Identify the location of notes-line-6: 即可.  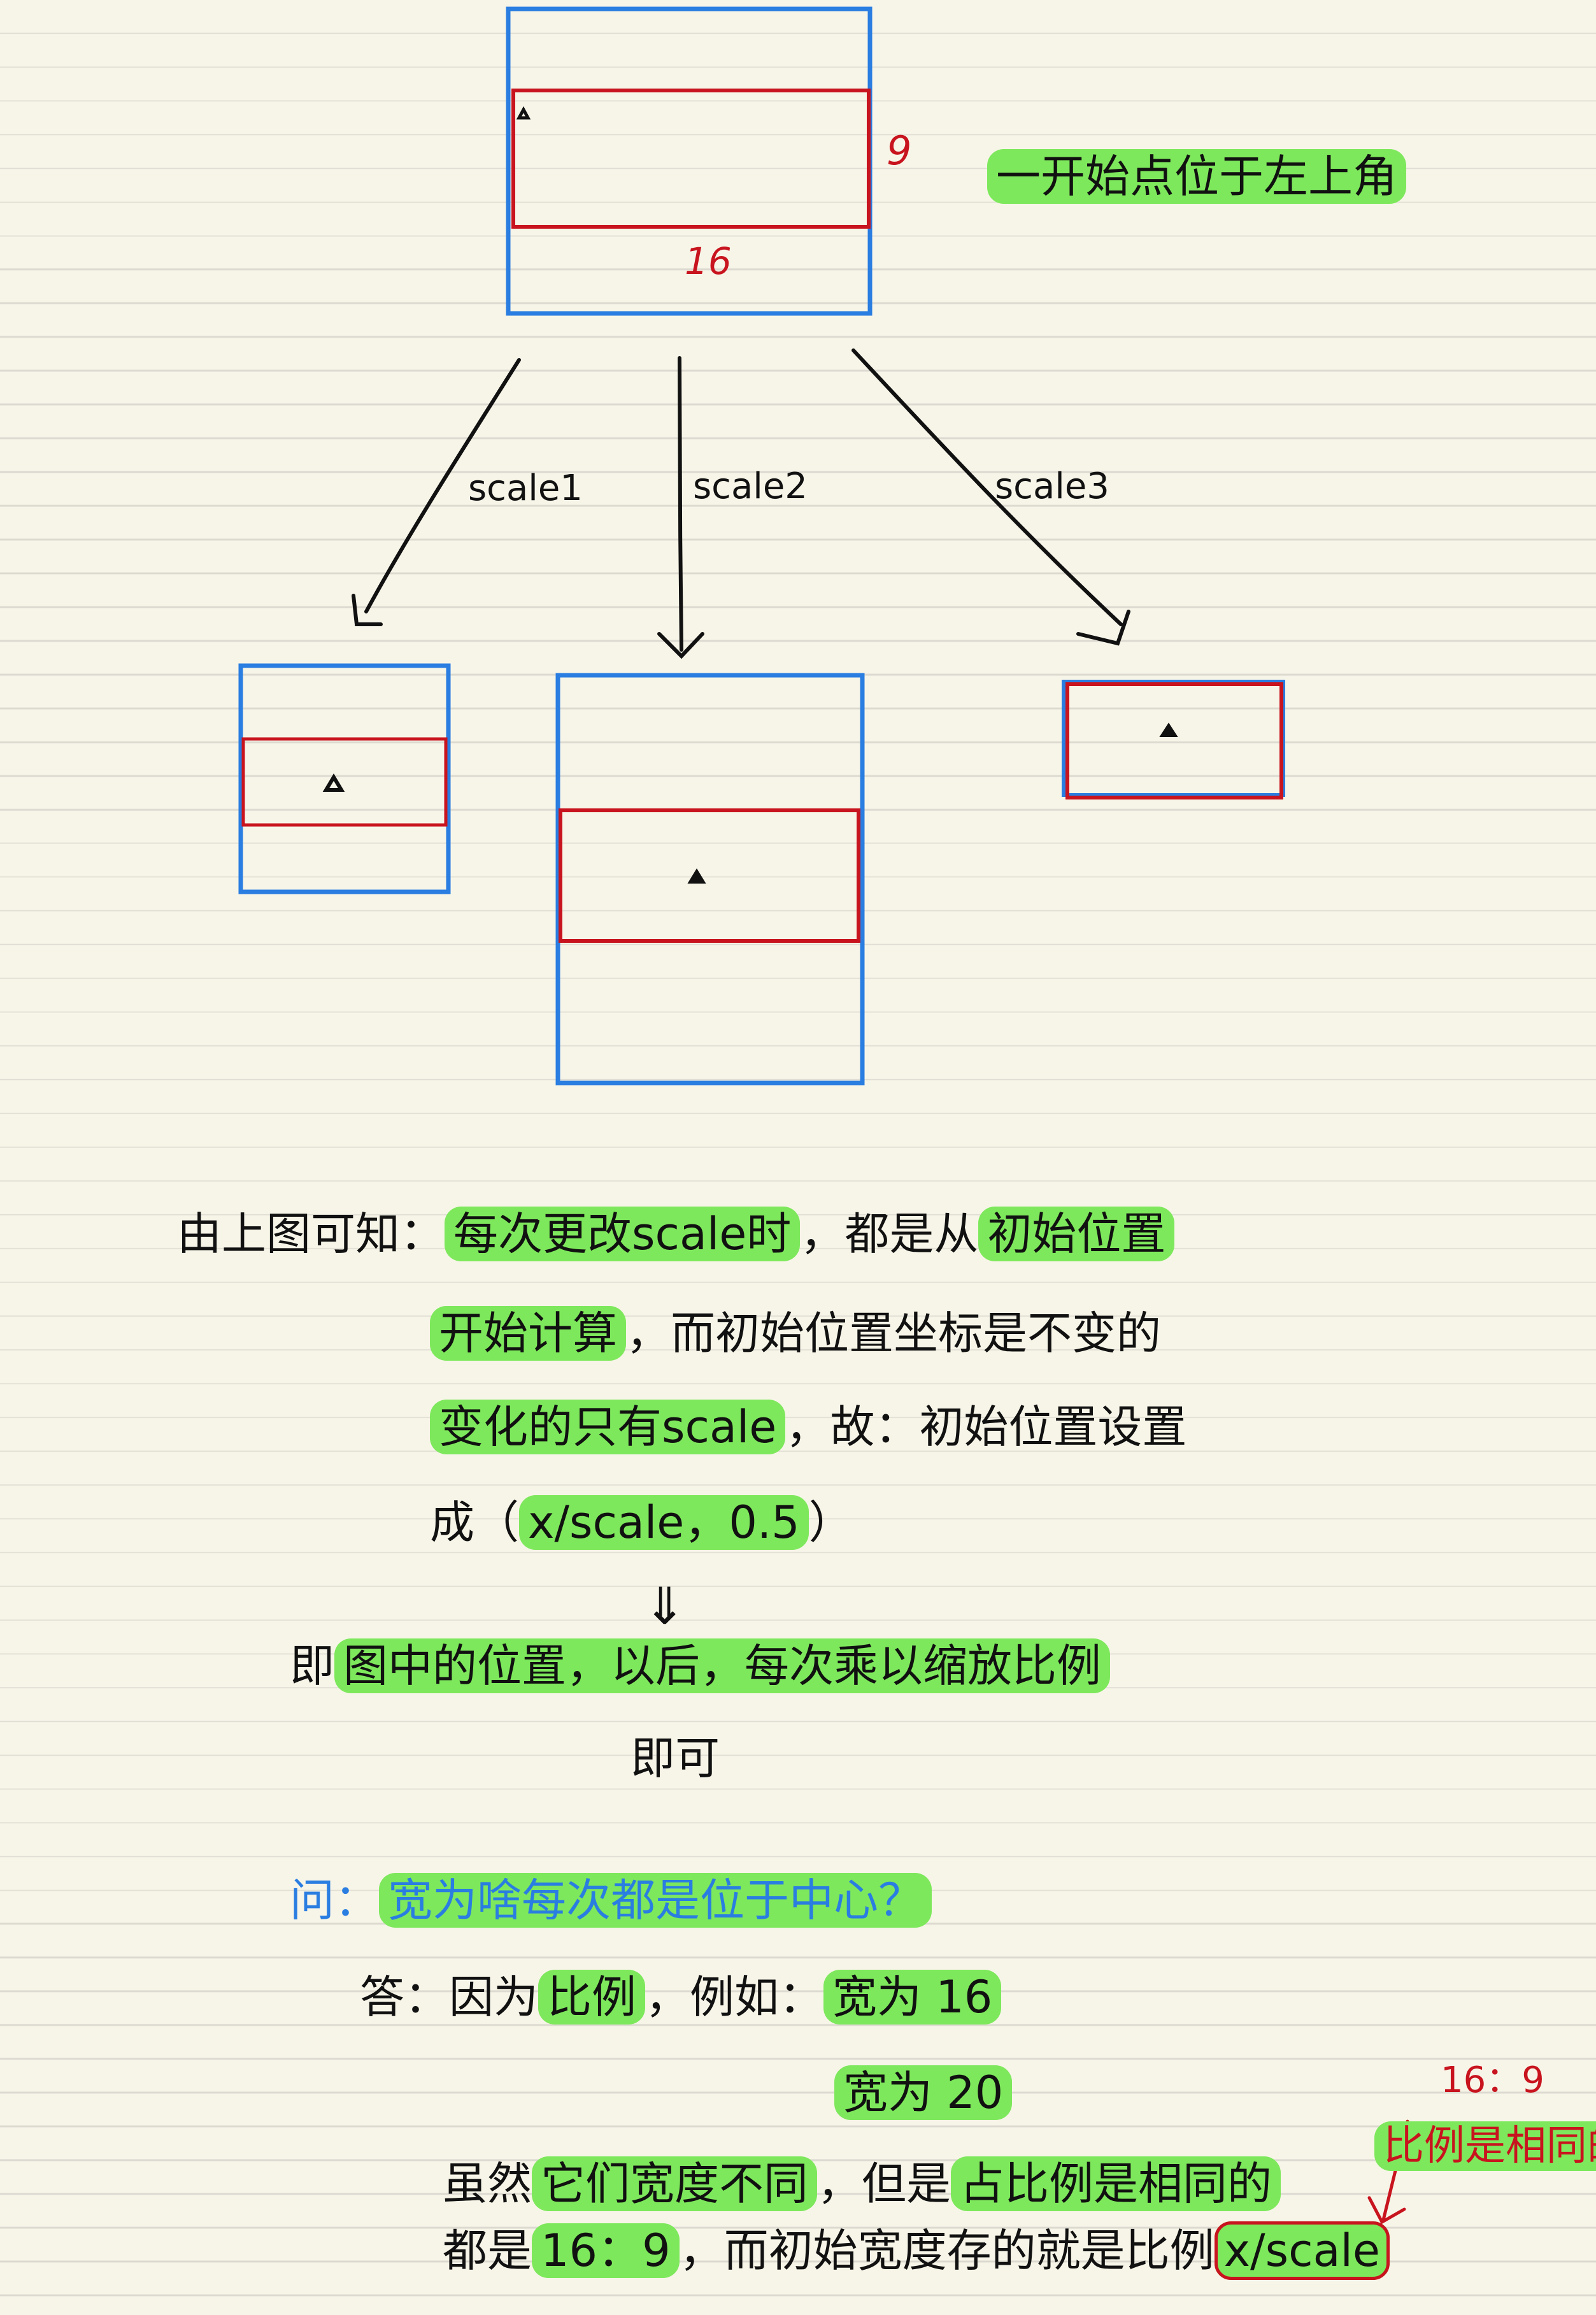
(675, 1759).